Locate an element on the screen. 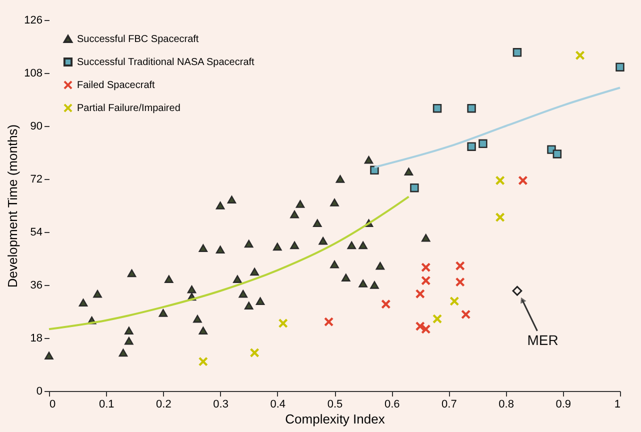  legend-label: Successful Traditional NASA Spacecraft is located at coordinates (166, 62).